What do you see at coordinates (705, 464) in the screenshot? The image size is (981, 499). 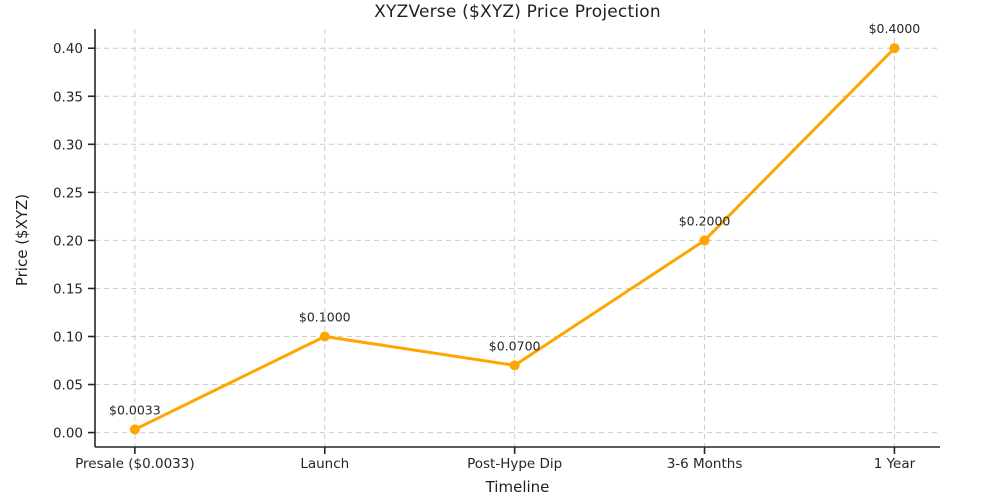 I see `x-tick-label: 3-6 Months` at bounding box center [705, 464].